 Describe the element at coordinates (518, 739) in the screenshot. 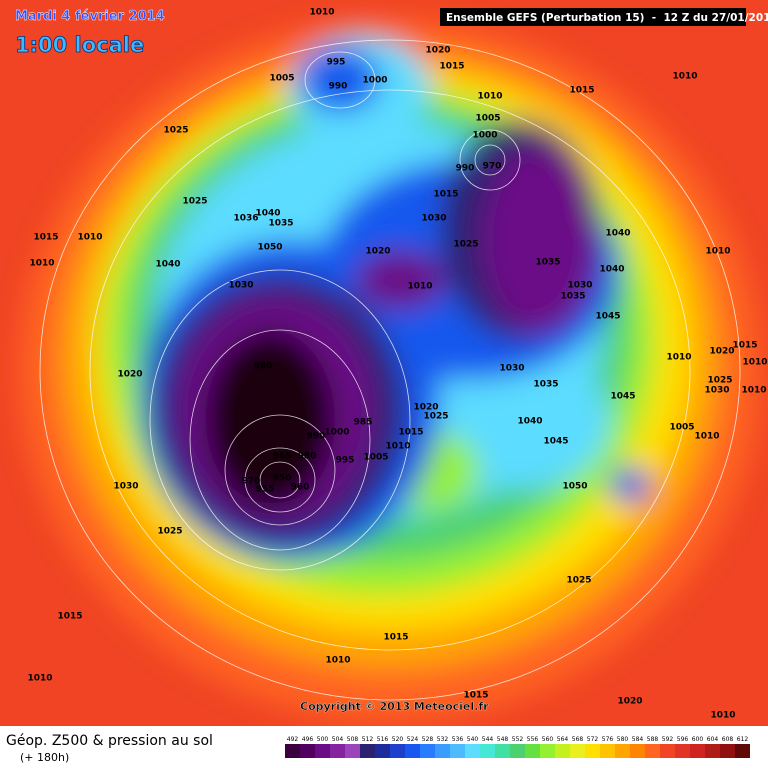

I see `scale-label: 552` at that location.